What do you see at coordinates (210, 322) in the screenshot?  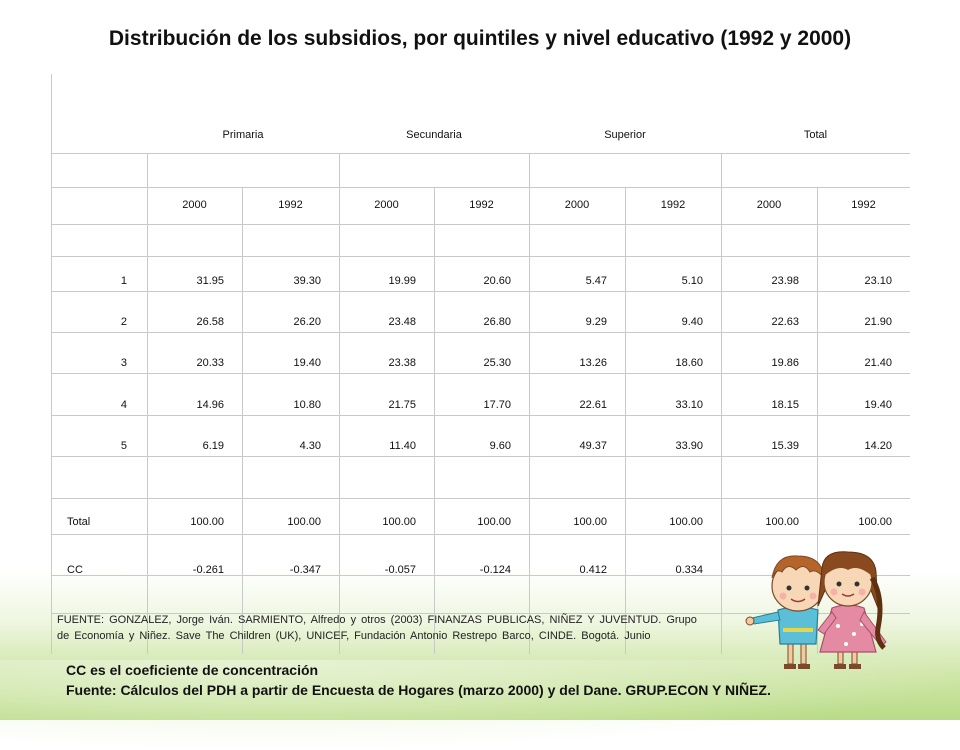 I see `table-cell: 26.58` at bounding box center [210, 322].